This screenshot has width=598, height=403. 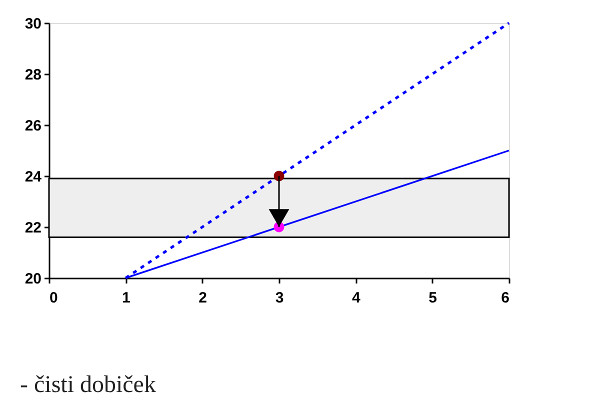 I want to click on y-tick-label: 30, so click(x=33, y=24).